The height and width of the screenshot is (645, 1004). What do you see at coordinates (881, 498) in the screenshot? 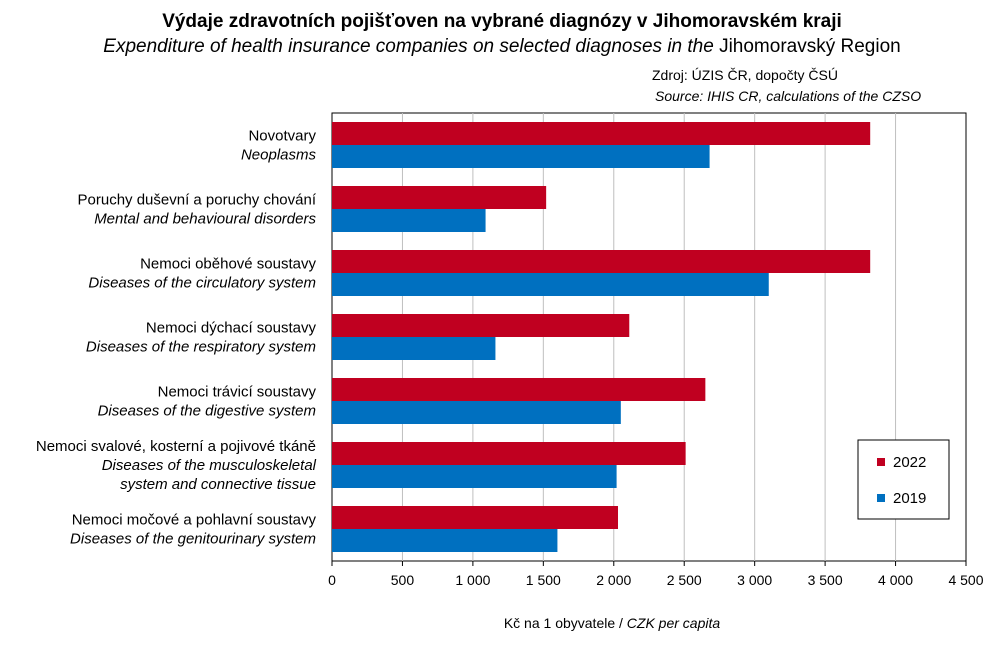
I see `legend-swatch-2019` at bounding box center [881, 498].